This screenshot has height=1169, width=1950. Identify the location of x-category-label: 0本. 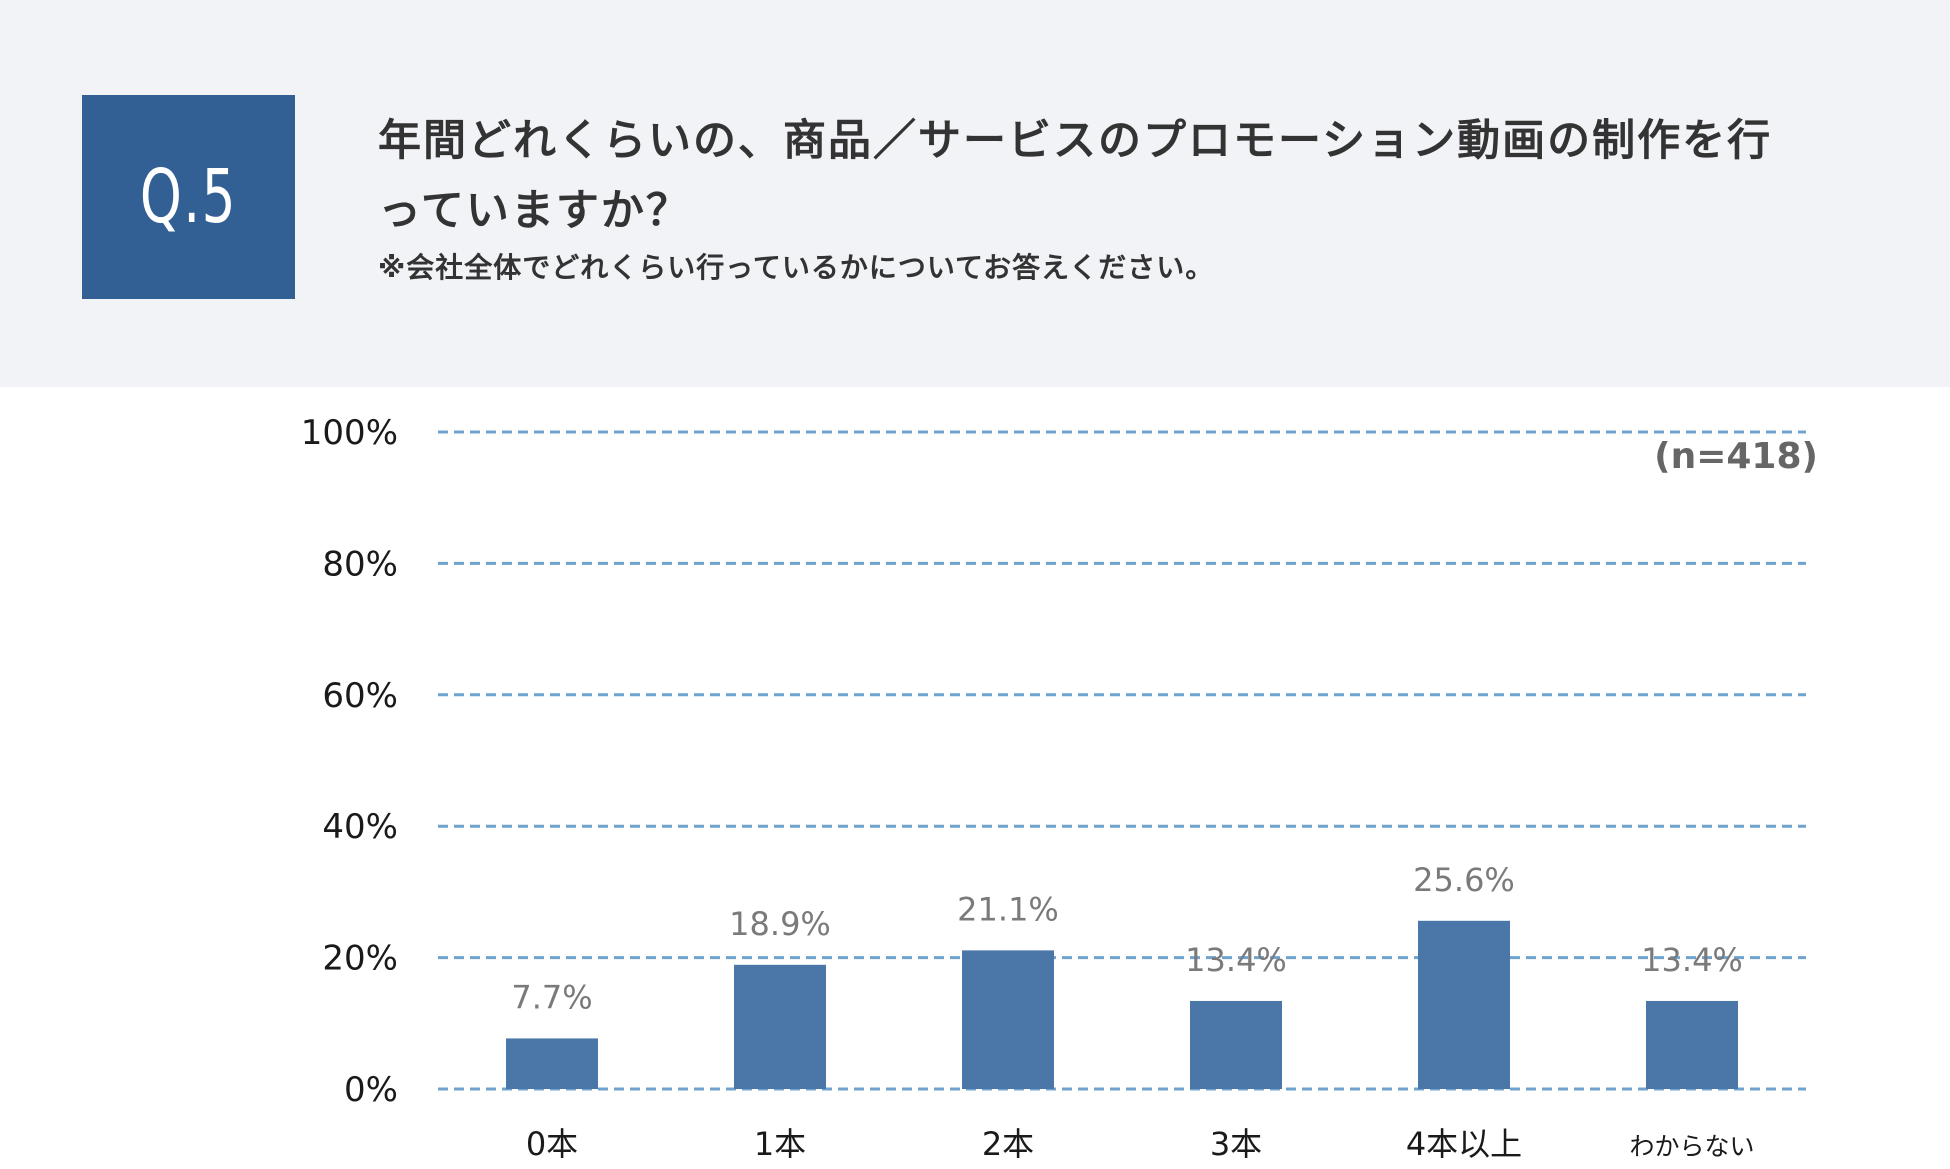
(552, 1144).